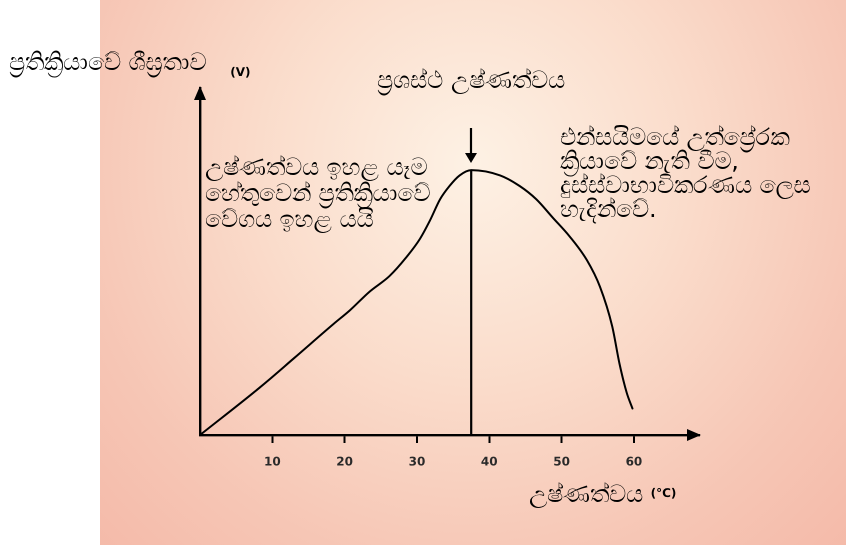 The image size is (846, 545). Describe the element at coordinates (489, 461) in the screenshot. I see `x-tick-label: 40` at that location.